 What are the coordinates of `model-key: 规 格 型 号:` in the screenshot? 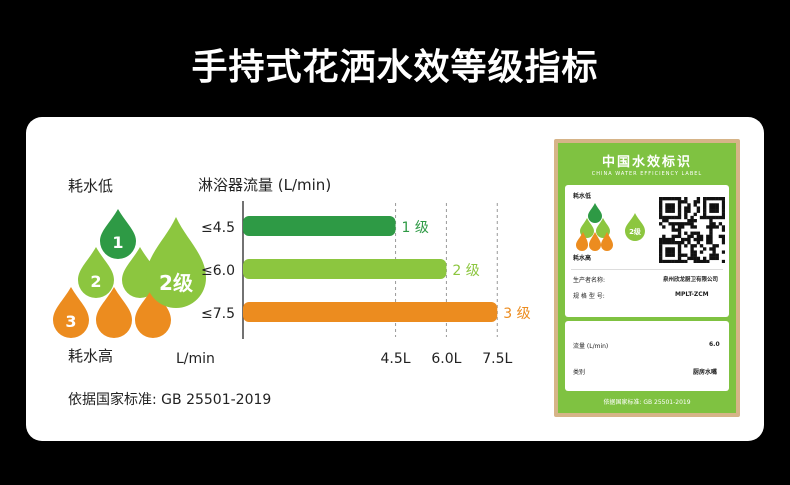 It's located at (589, 296).